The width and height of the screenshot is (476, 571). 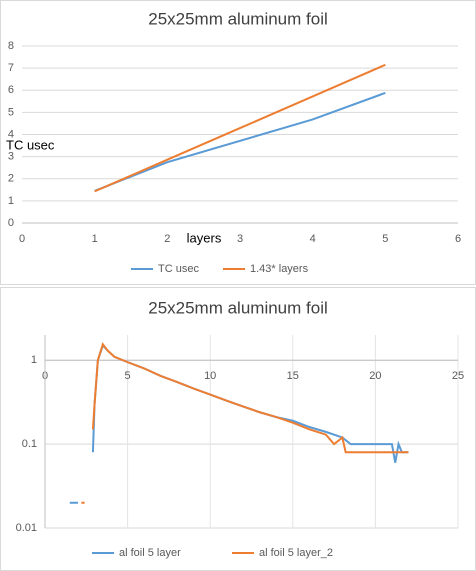 I want to click on x-tick-label: 0, so click(x=22, y=239).